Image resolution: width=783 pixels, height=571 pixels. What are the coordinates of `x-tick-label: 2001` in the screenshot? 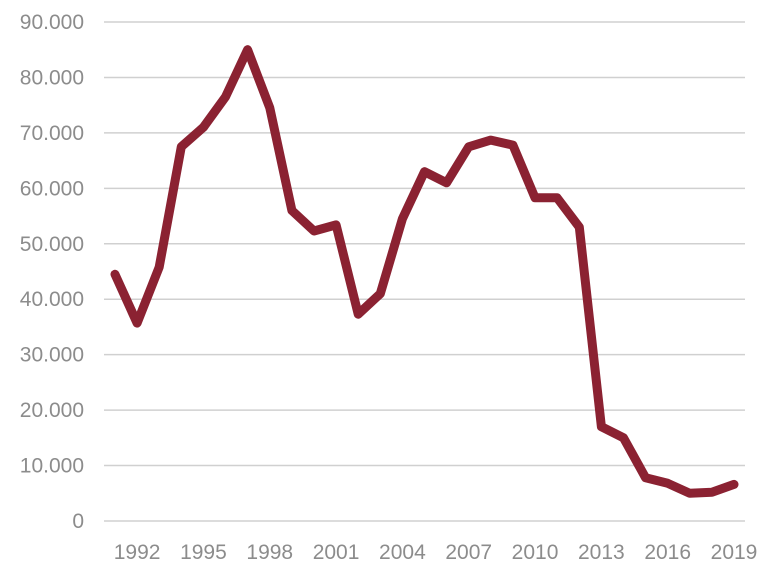 It's located at (336, 552).